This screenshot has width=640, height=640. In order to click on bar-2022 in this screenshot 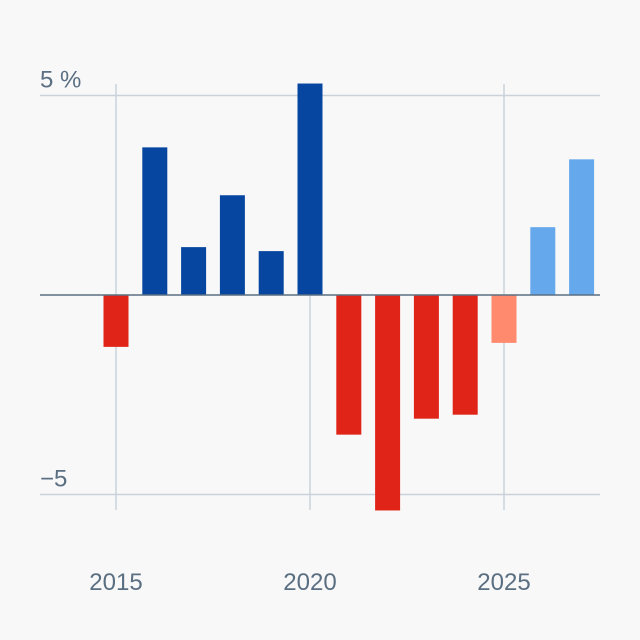, I will do `click(388, 403)`.